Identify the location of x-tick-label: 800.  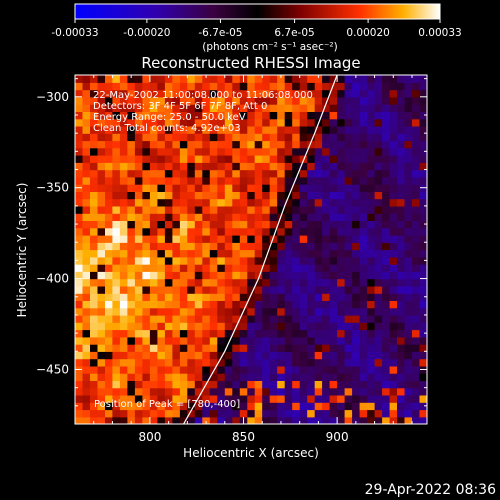
(149, 437).